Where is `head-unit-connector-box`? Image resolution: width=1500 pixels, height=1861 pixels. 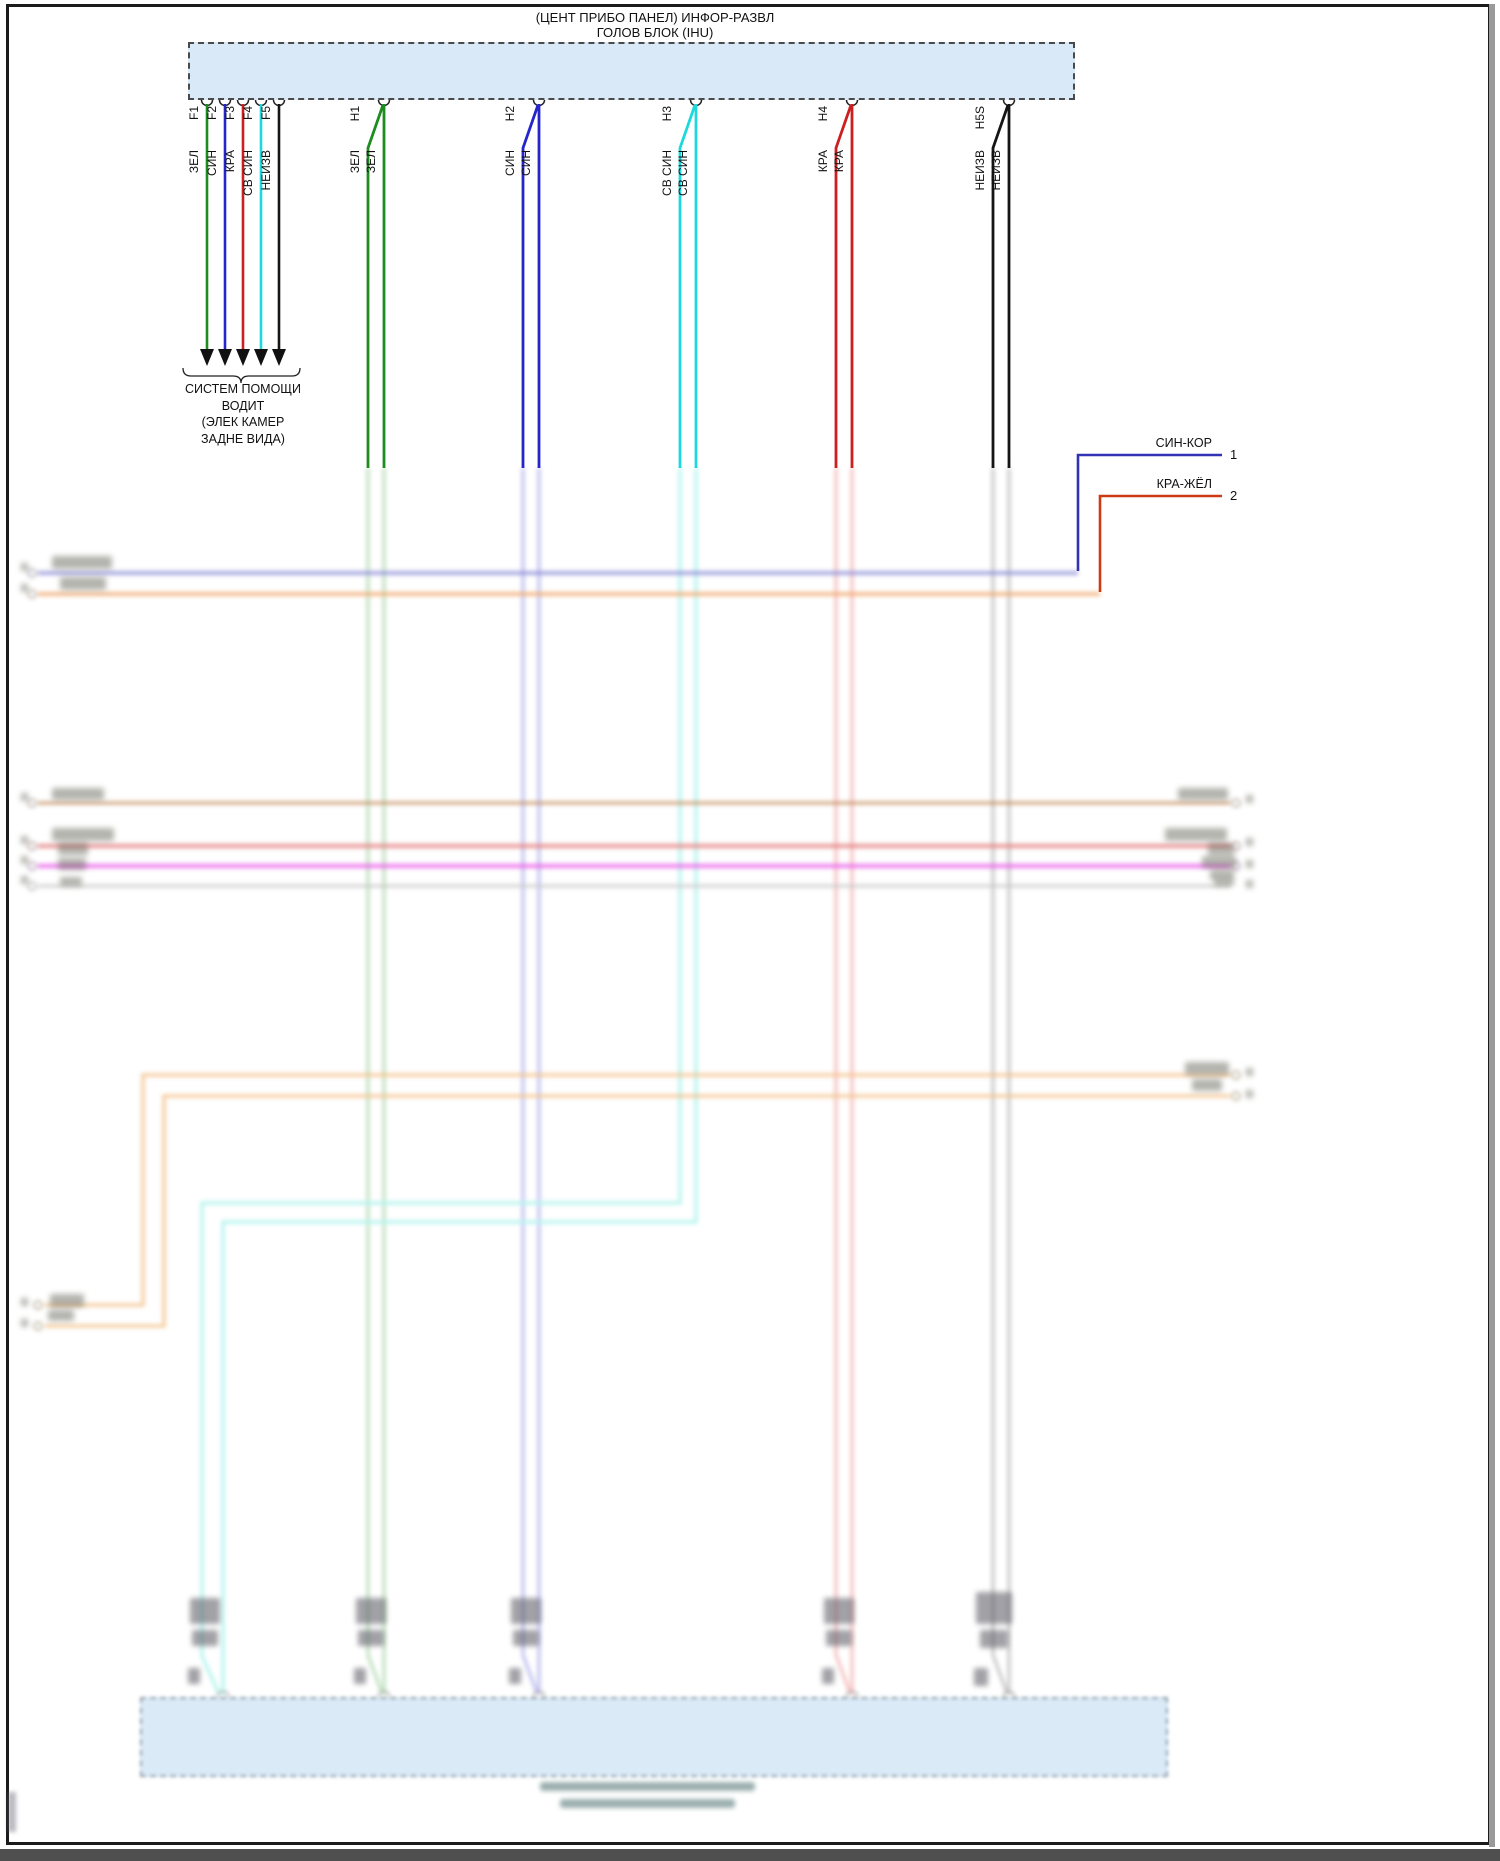 head-unit-connector-box is located at coordinates (631, 71).